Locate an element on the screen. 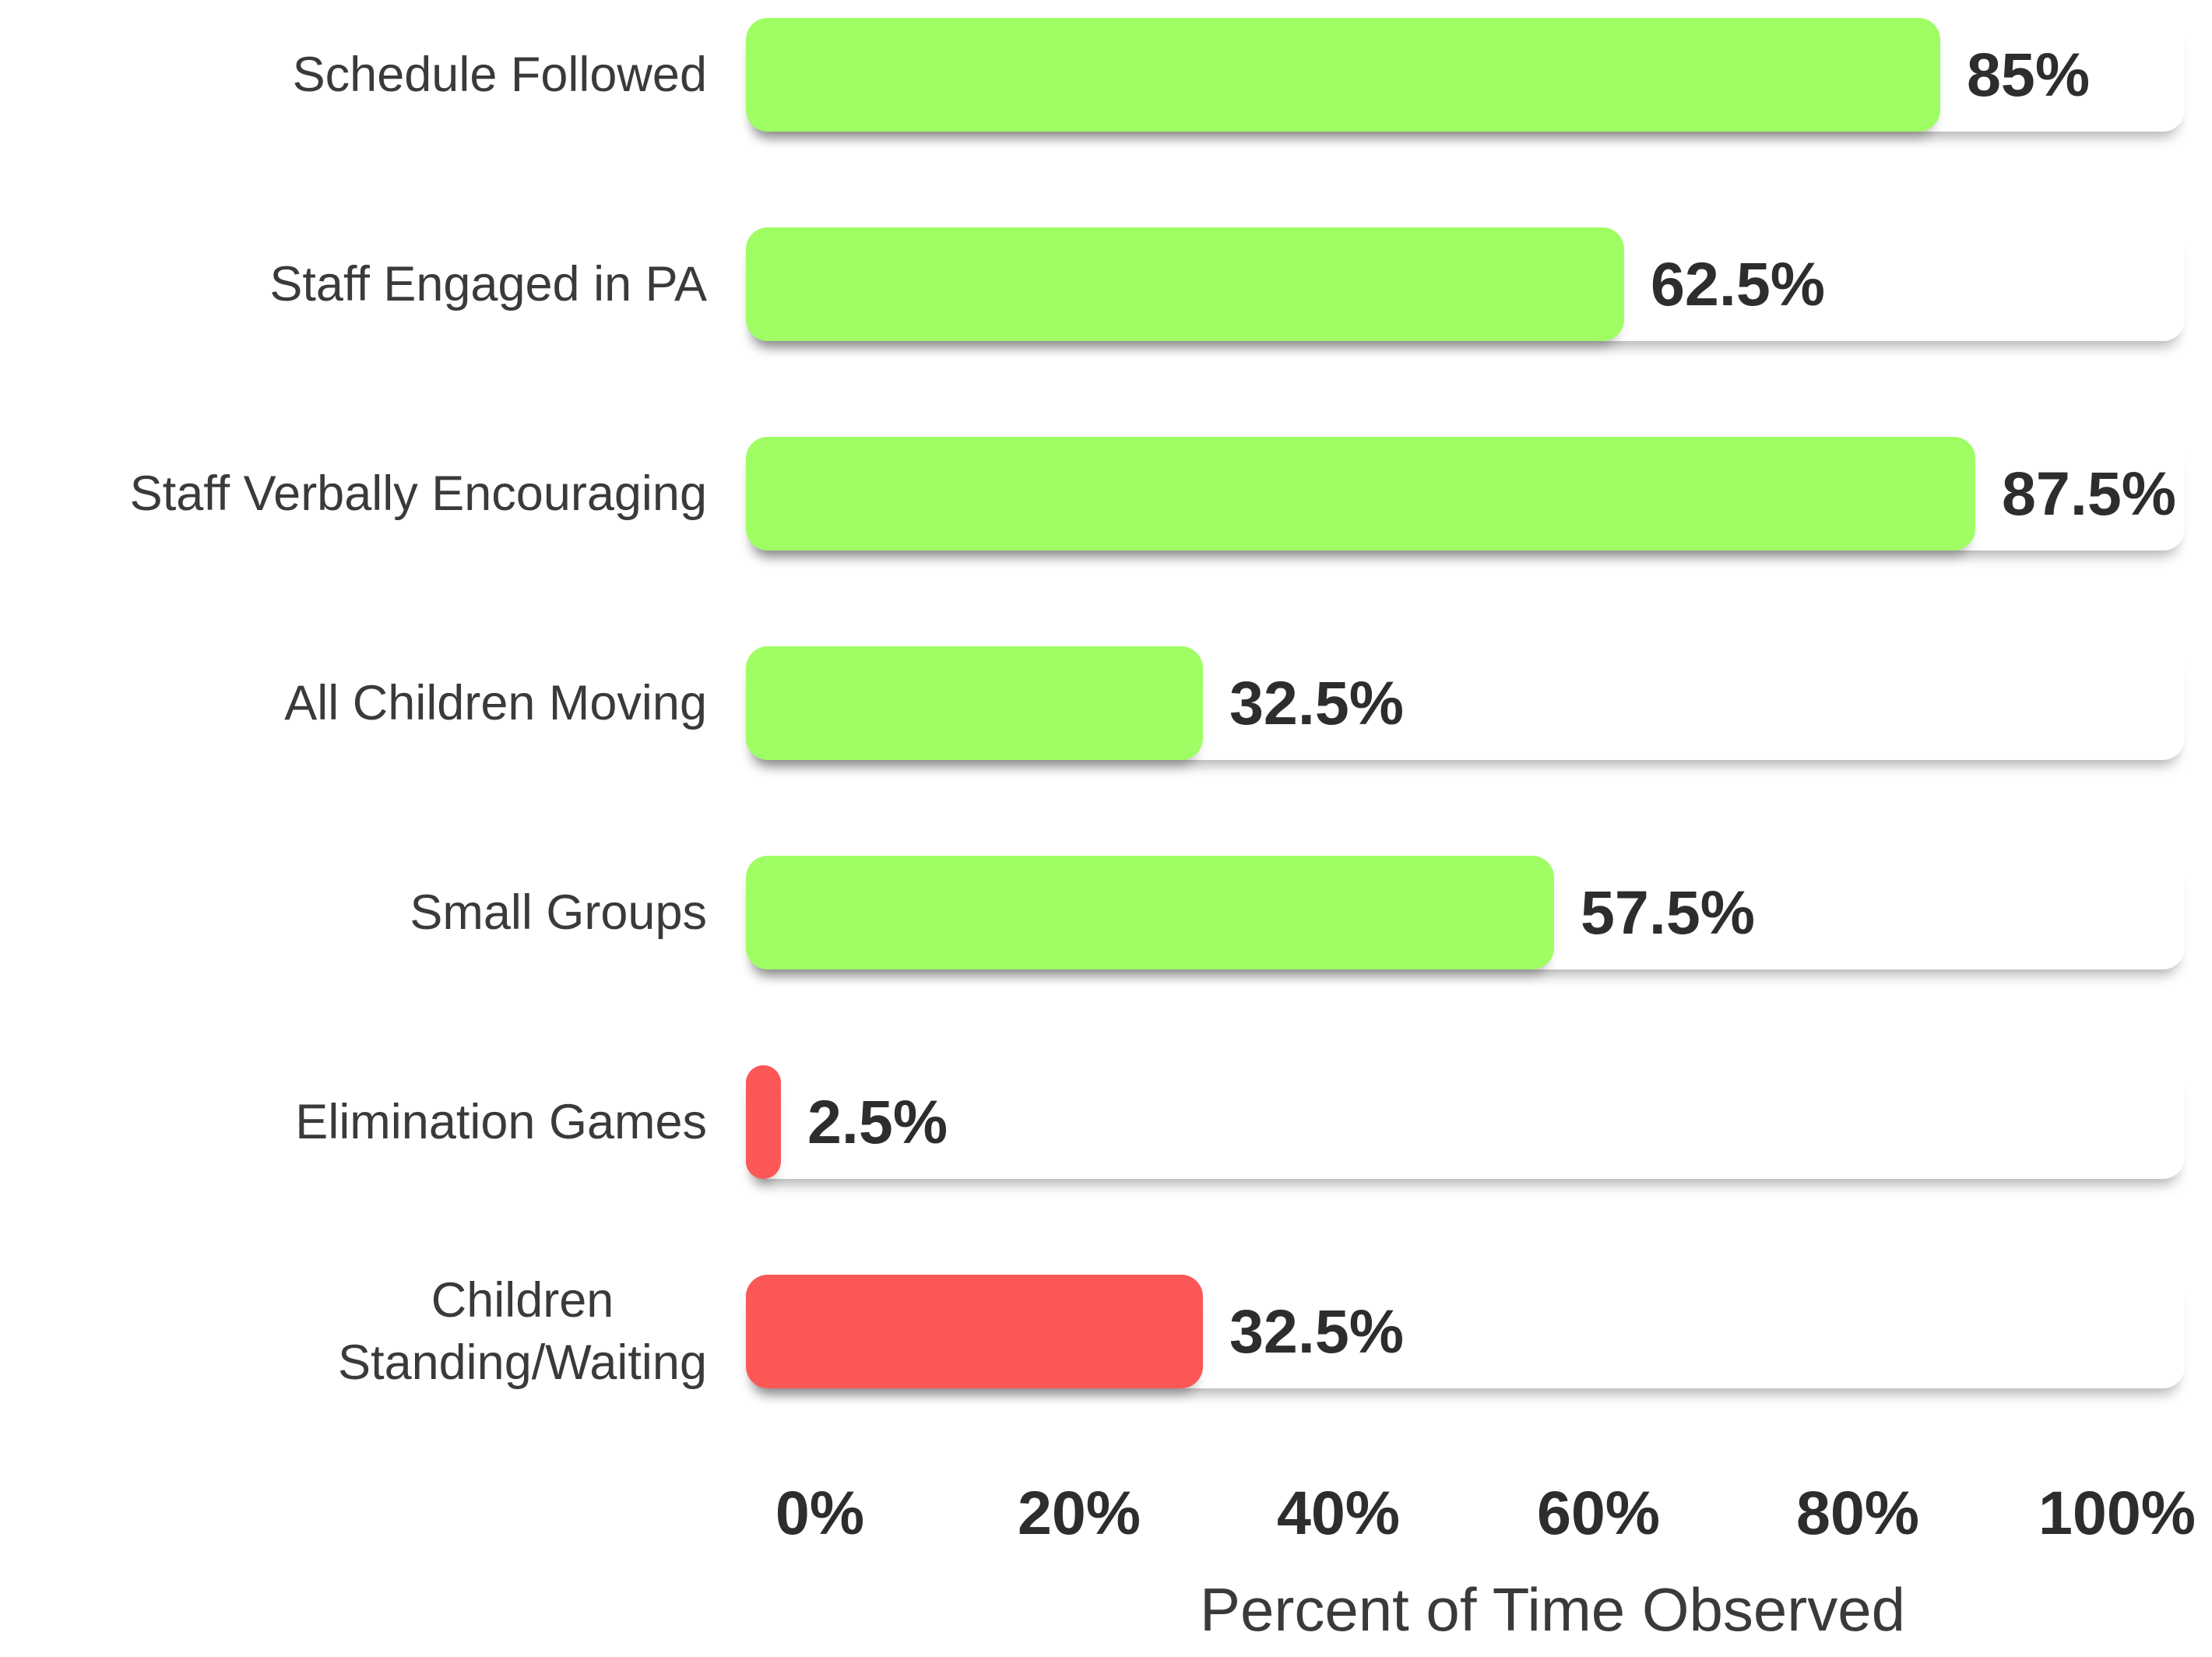 This screenshot has width=2212, height=1657. category-label: Small Groups is located at coordinates (558, 912).